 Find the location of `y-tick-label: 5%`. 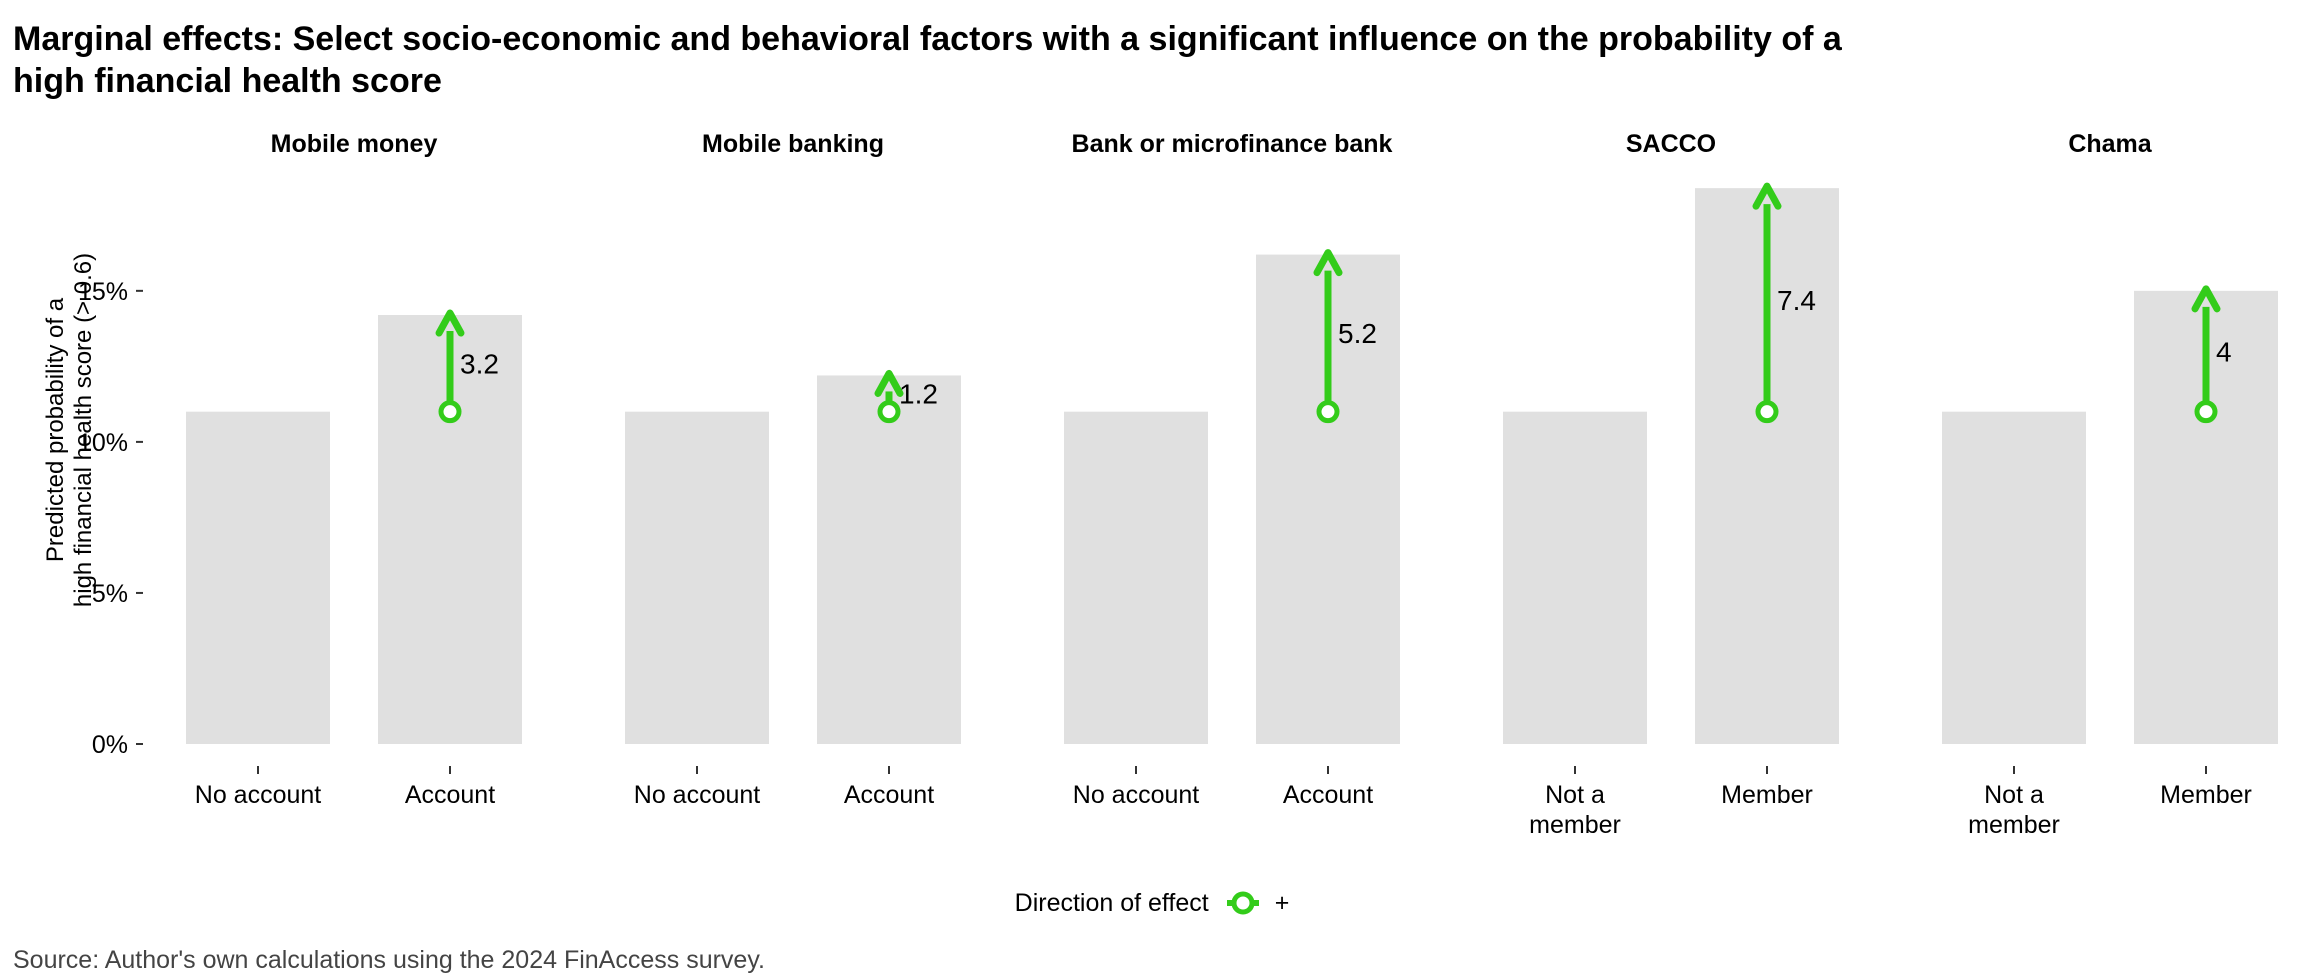

y-tick-label: 5% is located at coordinates (110, 594).